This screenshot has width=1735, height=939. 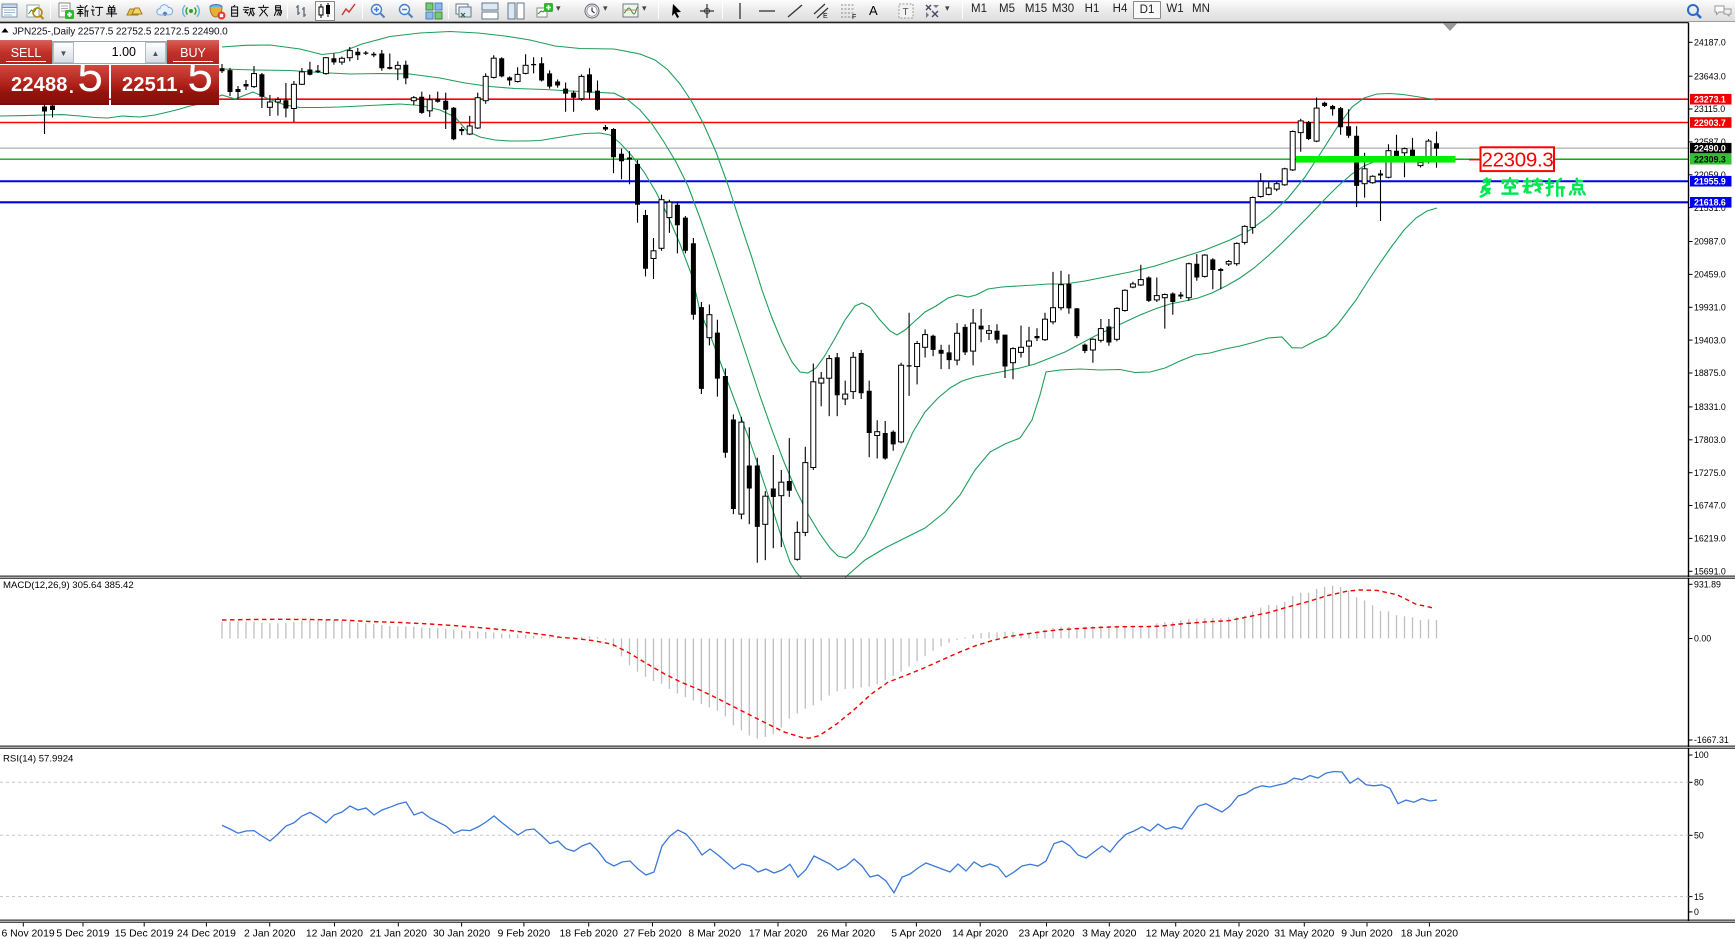 What do you see at coordinates (398, 934) in the screenshot?
I see `svg-text: 21 Jan 2020` at bounding box center [398, 934].